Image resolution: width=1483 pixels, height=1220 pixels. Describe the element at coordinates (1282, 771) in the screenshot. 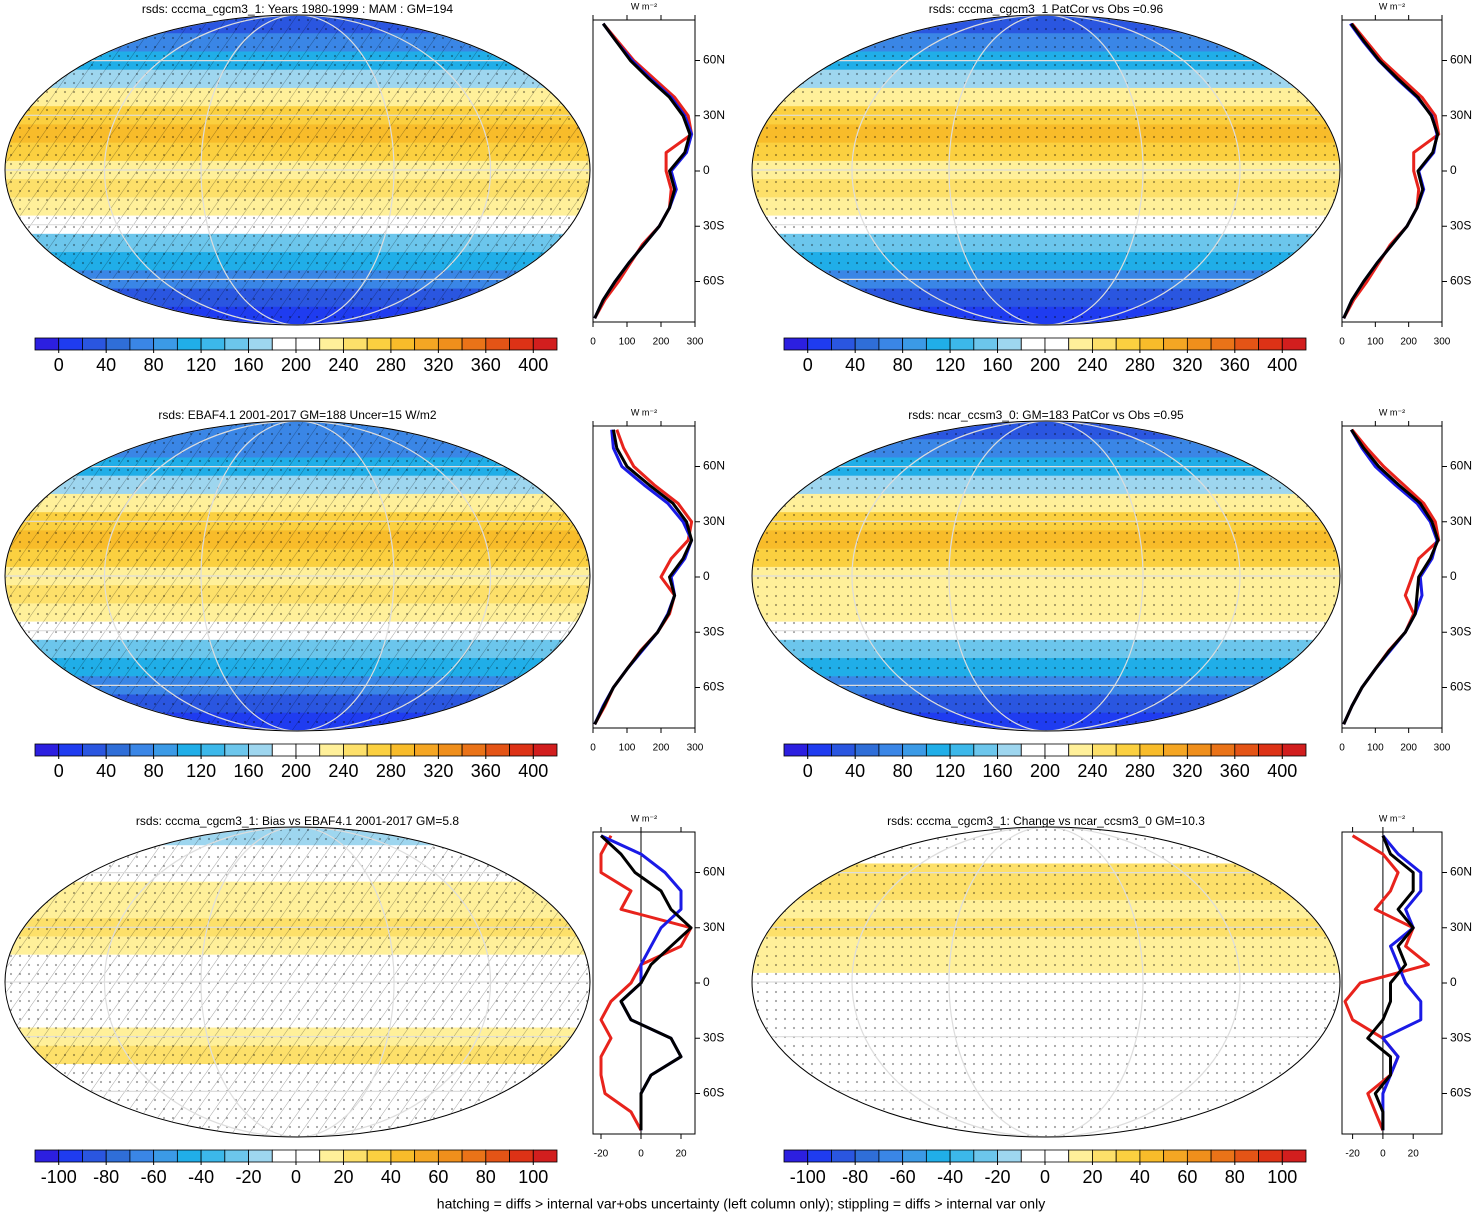

I see `colorbar-label: 400` at that location.